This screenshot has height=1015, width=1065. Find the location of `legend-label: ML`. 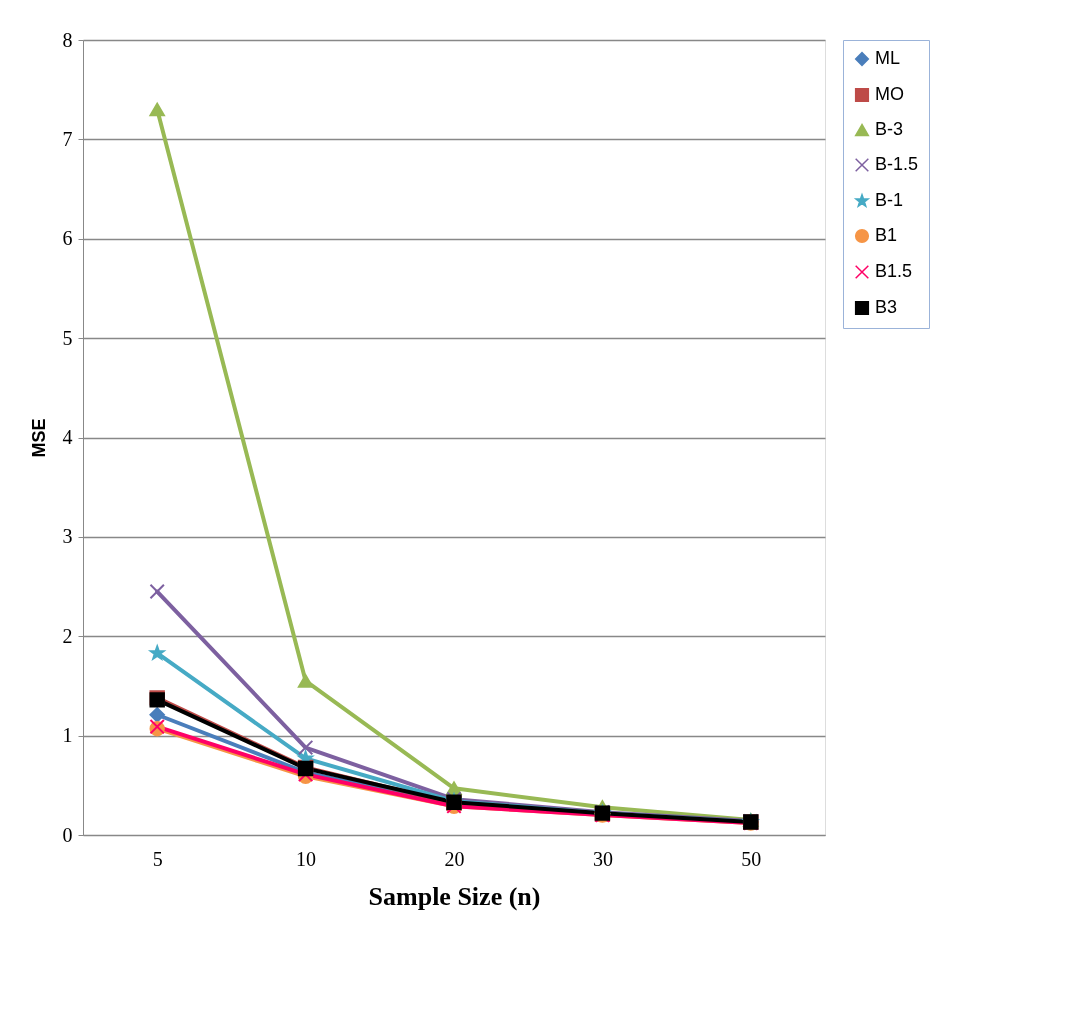

legend-label: ML is located at coordinates (888, 58).